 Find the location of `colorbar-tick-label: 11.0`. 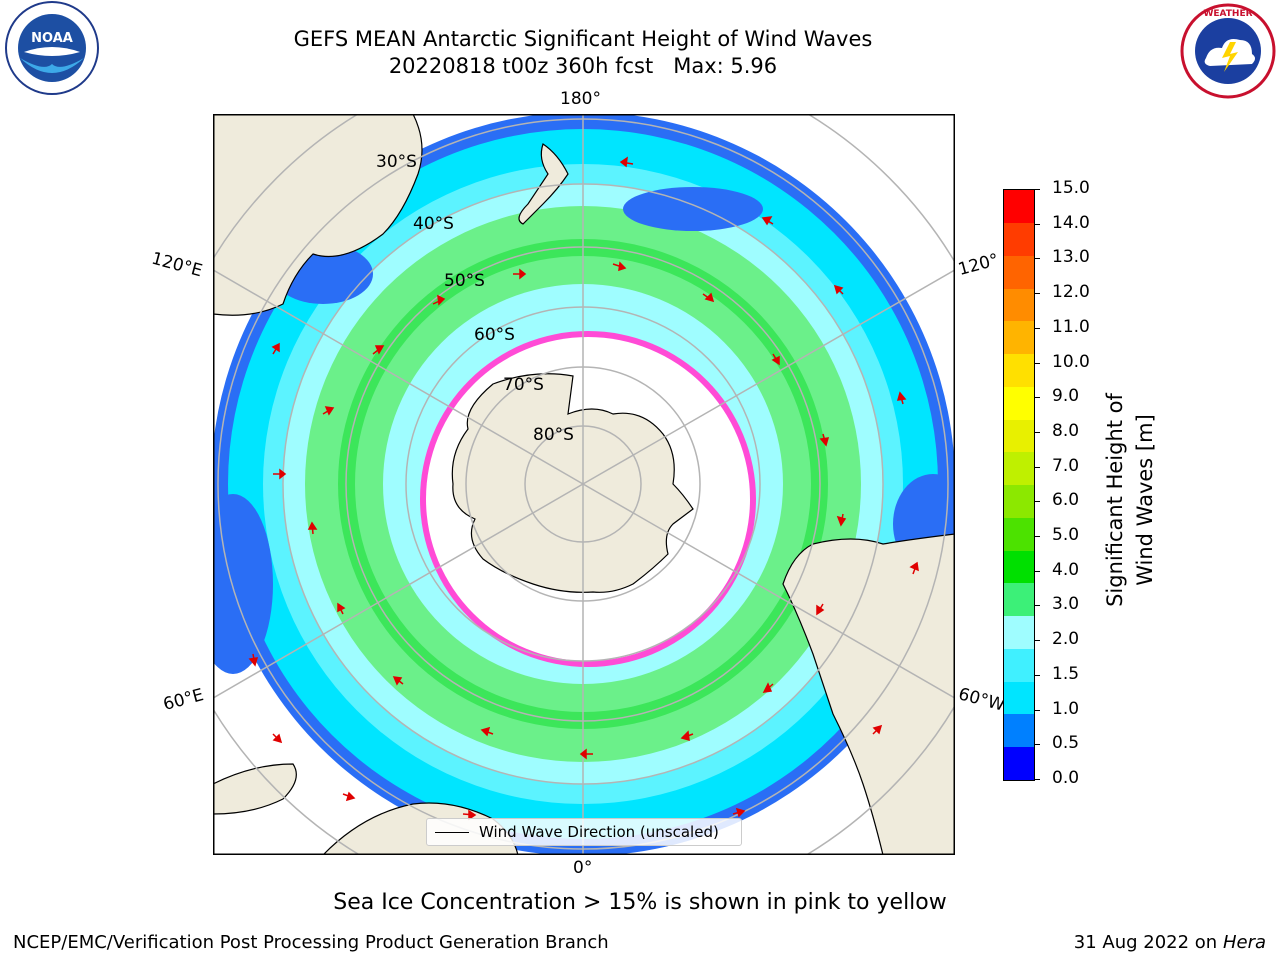

colorbar-tick-label: 11.0 is located at coordinates (1071, 326).